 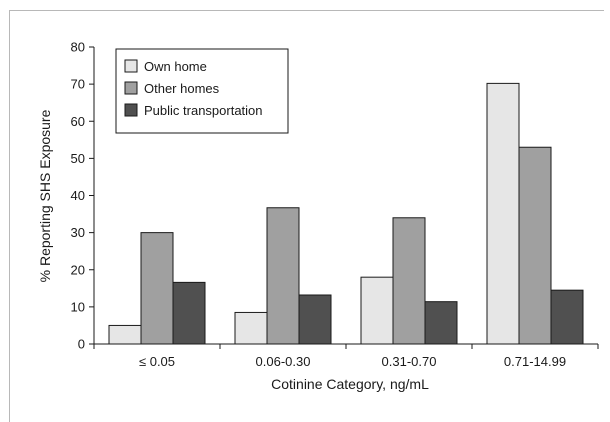 I want to click on y-tick-label: 40, so click(x=78, y=195).